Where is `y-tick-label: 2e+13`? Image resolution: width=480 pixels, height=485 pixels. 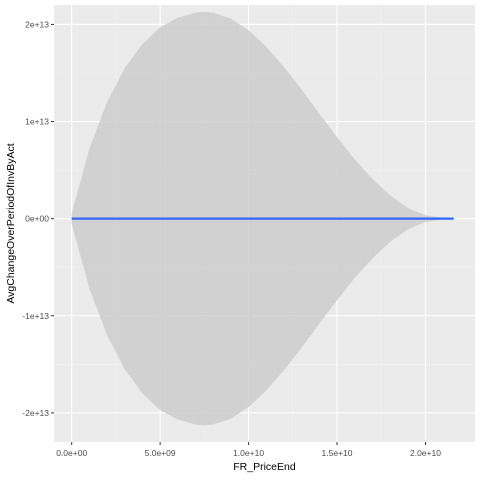
y-tick-label: 2e+13 is located at coordinates (37, 24).